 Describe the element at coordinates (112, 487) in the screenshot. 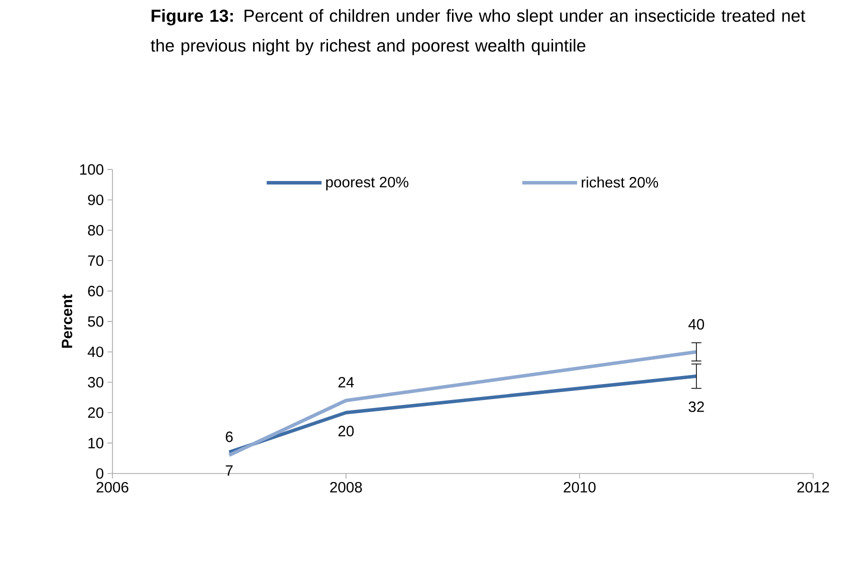

I see `x-tick-label: 2006` at that location.